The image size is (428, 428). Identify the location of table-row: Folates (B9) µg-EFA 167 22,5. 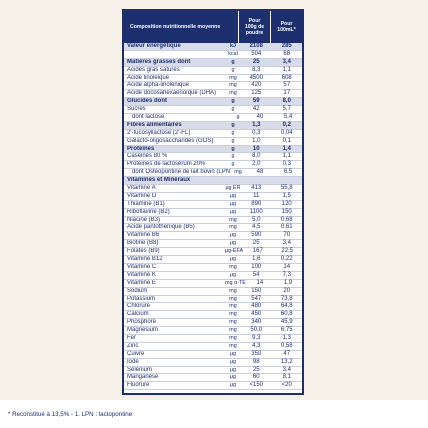
(213, 252).